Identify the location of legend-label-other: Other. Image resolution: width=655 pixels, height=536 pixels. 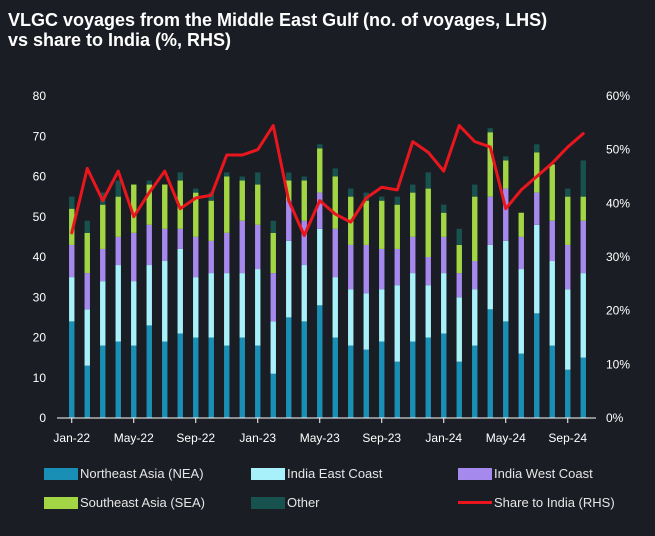
(303, 502).